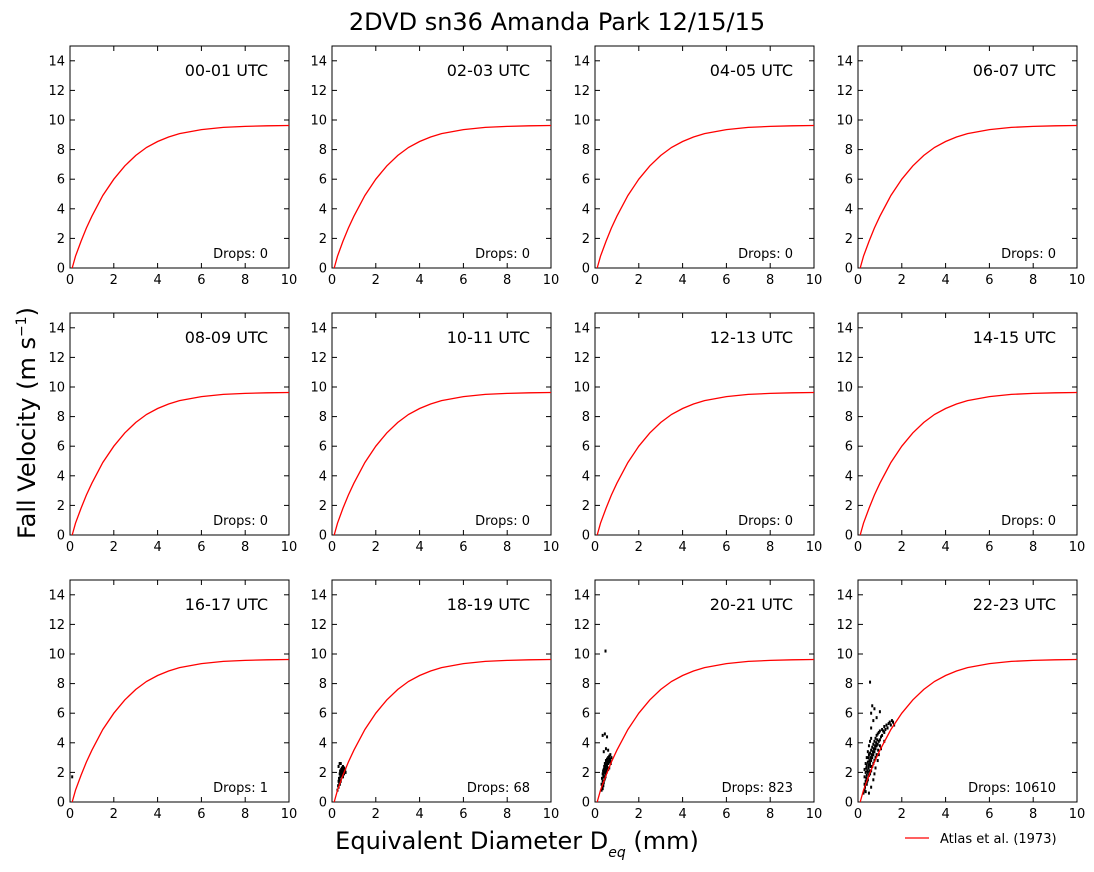 This screenshot has width=1094, height=872. Describe the element at coordinates (757, 788) in the screenshot. I see `drops-count-label: Drops: 823` at that location.